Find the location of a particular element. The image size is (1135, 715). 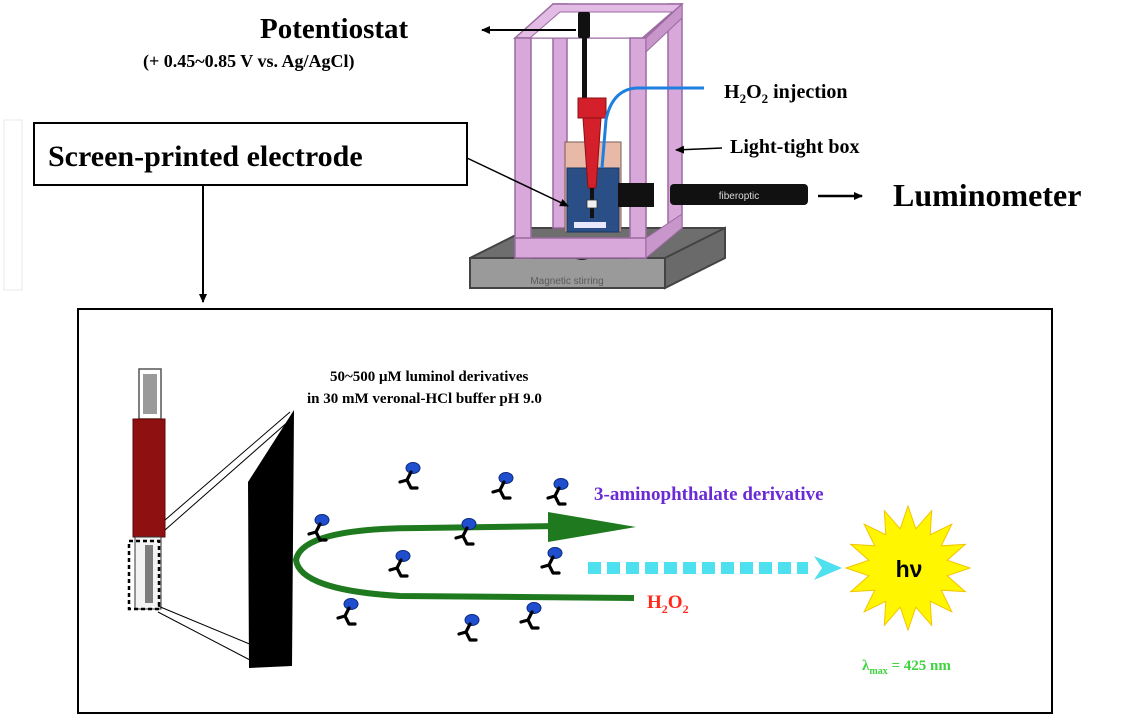

product-label: 3-aminophthalate derivative is located at coordinates (709, 494).